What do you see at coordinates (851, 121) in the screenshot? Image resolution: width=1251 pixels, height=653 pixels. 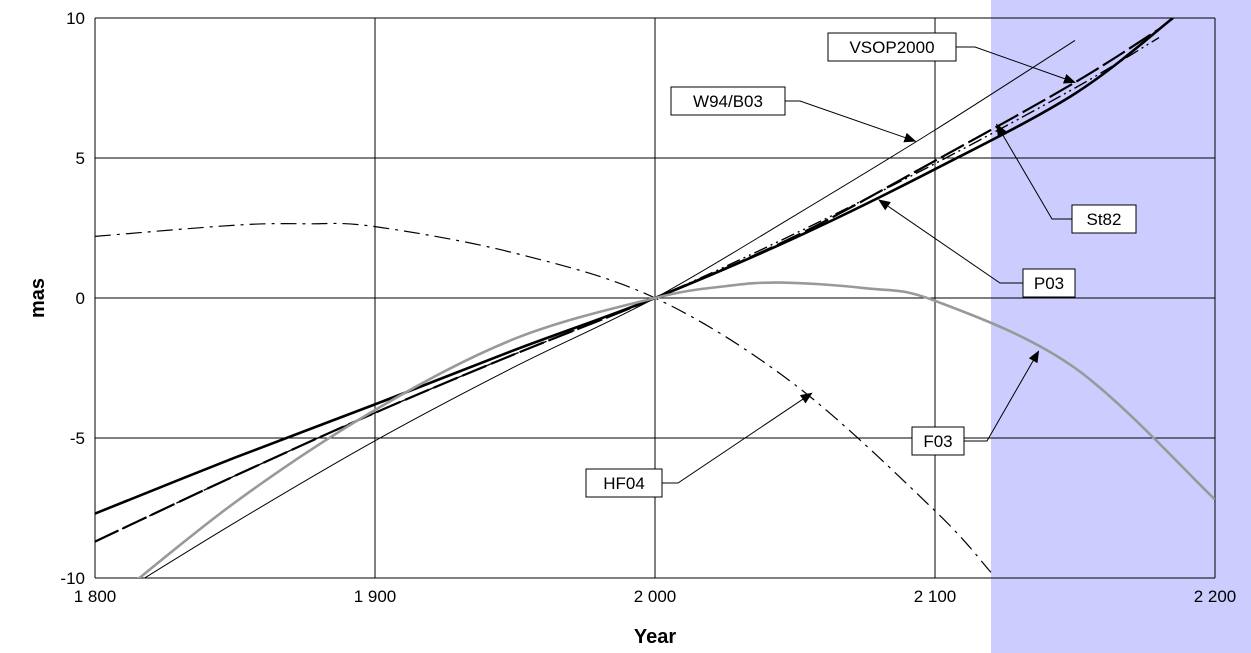 I see `annotation-leader-w94-b03` at bounding box center [851, 121].